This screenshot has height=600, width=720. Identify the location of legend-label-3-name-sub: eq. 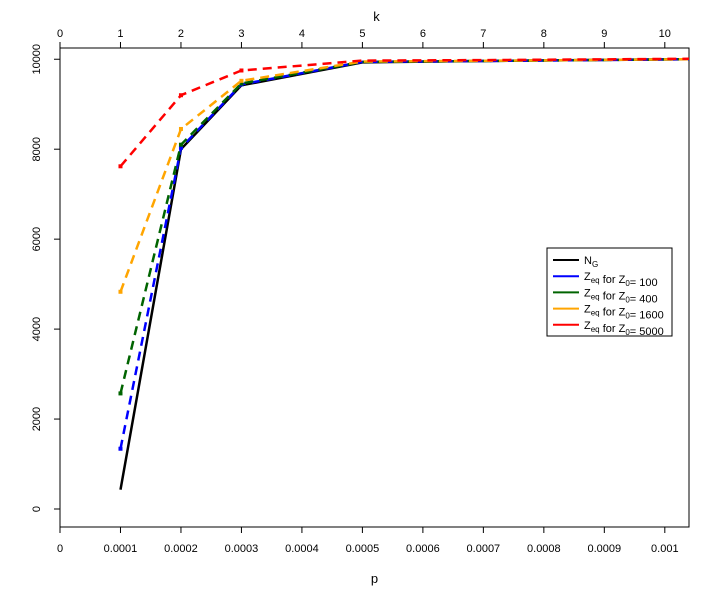
(595, 313).